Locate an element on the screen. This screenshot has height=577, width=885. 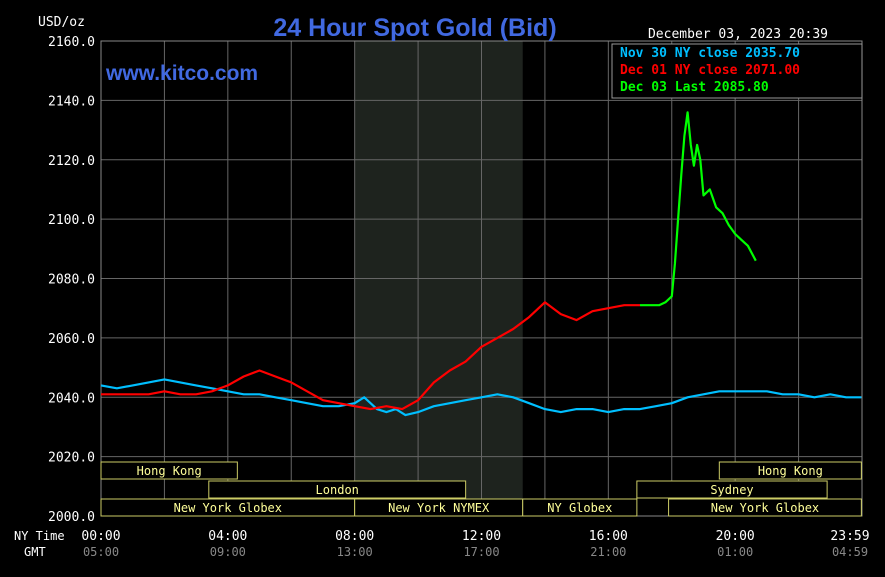
gmt-tick-label: 21:00 is located at coordinates (608, 552).